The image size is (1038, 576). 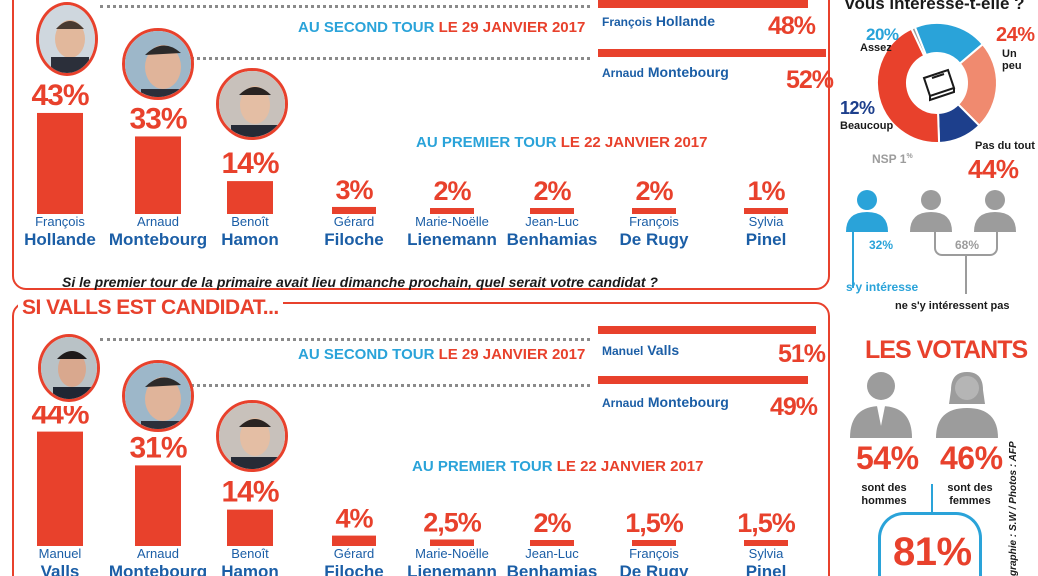 I want to click on un-peu-pct: 24%, so click(x=1015, y=35).